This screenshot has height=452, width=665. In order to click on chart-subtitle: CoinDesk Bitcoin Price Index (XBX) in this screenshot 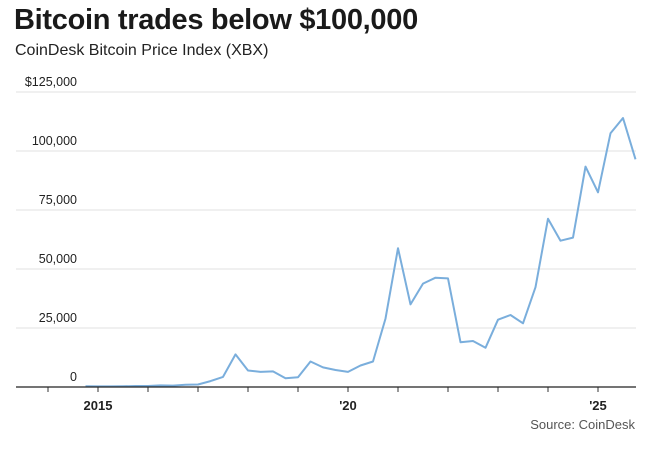, I will do `click(142, 50)`.